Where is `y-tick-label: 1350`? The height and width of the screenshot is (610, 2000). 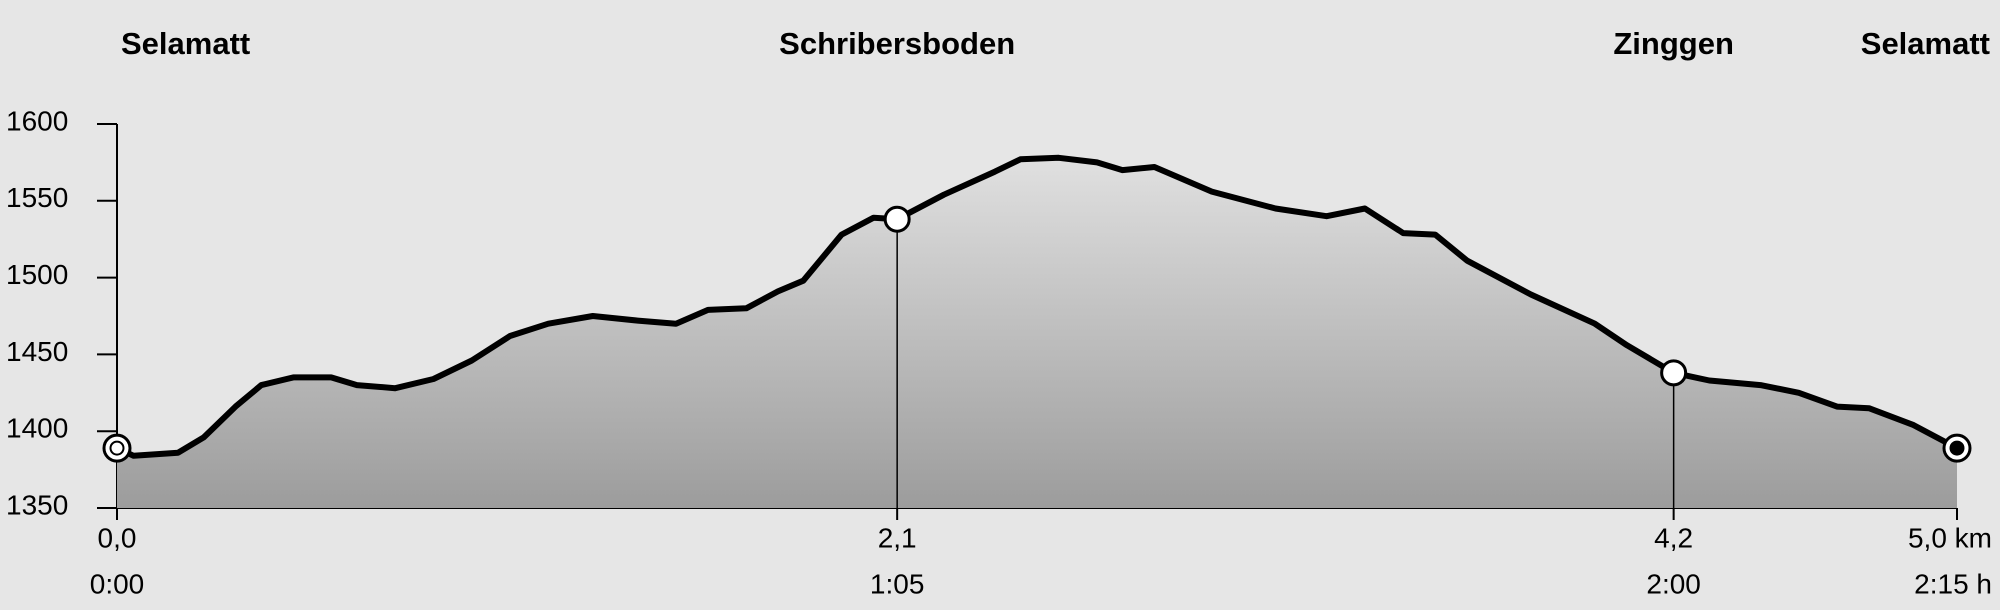 y-tick-label: 1350 is located at coordinates (37, 504).